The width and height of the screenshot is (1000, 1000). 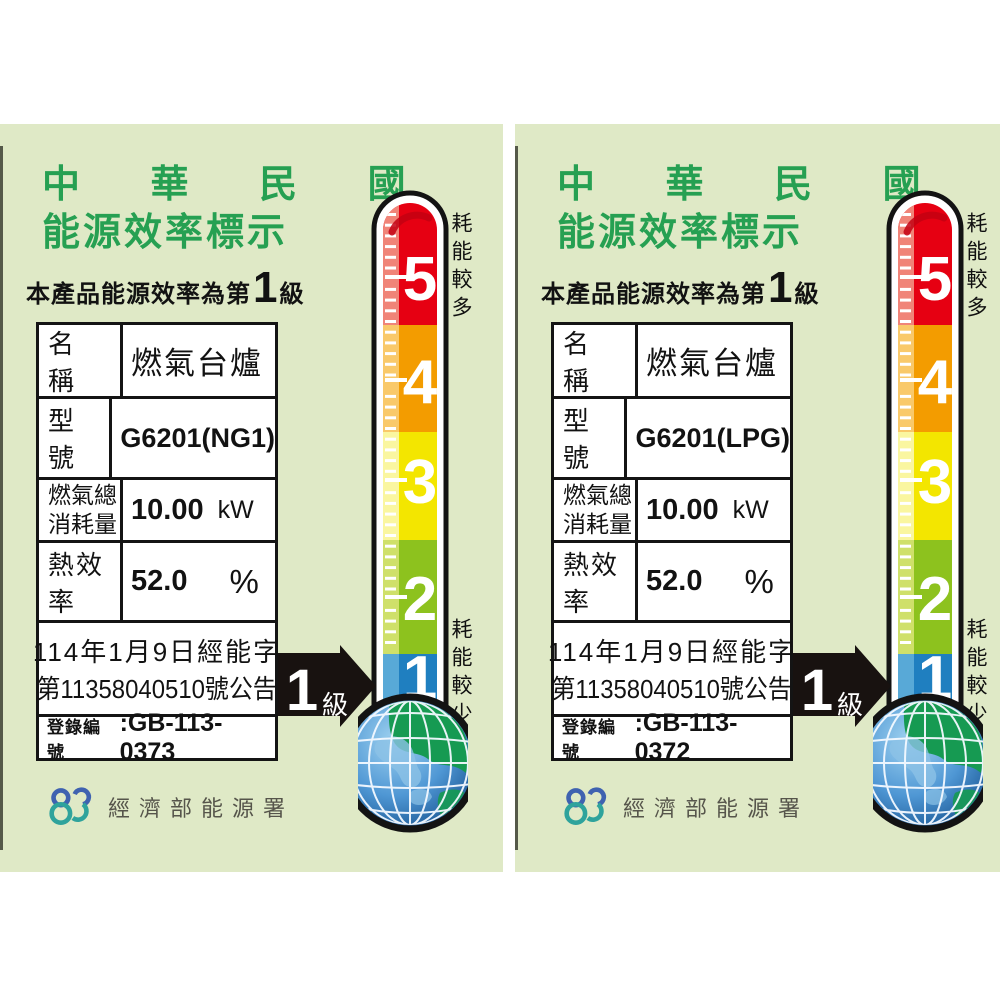 I want to click on table-row-model: 型 號 G6201(NG1), so click(x=157, y=439).